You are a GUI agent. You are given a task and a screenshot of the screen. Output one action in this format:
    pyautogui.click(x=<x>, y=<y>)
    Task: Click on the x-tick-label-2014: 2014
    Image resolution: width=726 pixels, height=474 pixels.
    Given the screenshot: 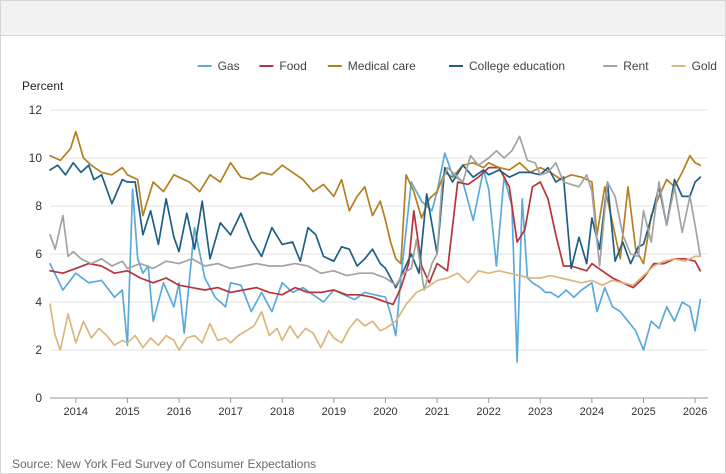 What is the action you would take?
    pyautogui.click(x=76, y=412)
    